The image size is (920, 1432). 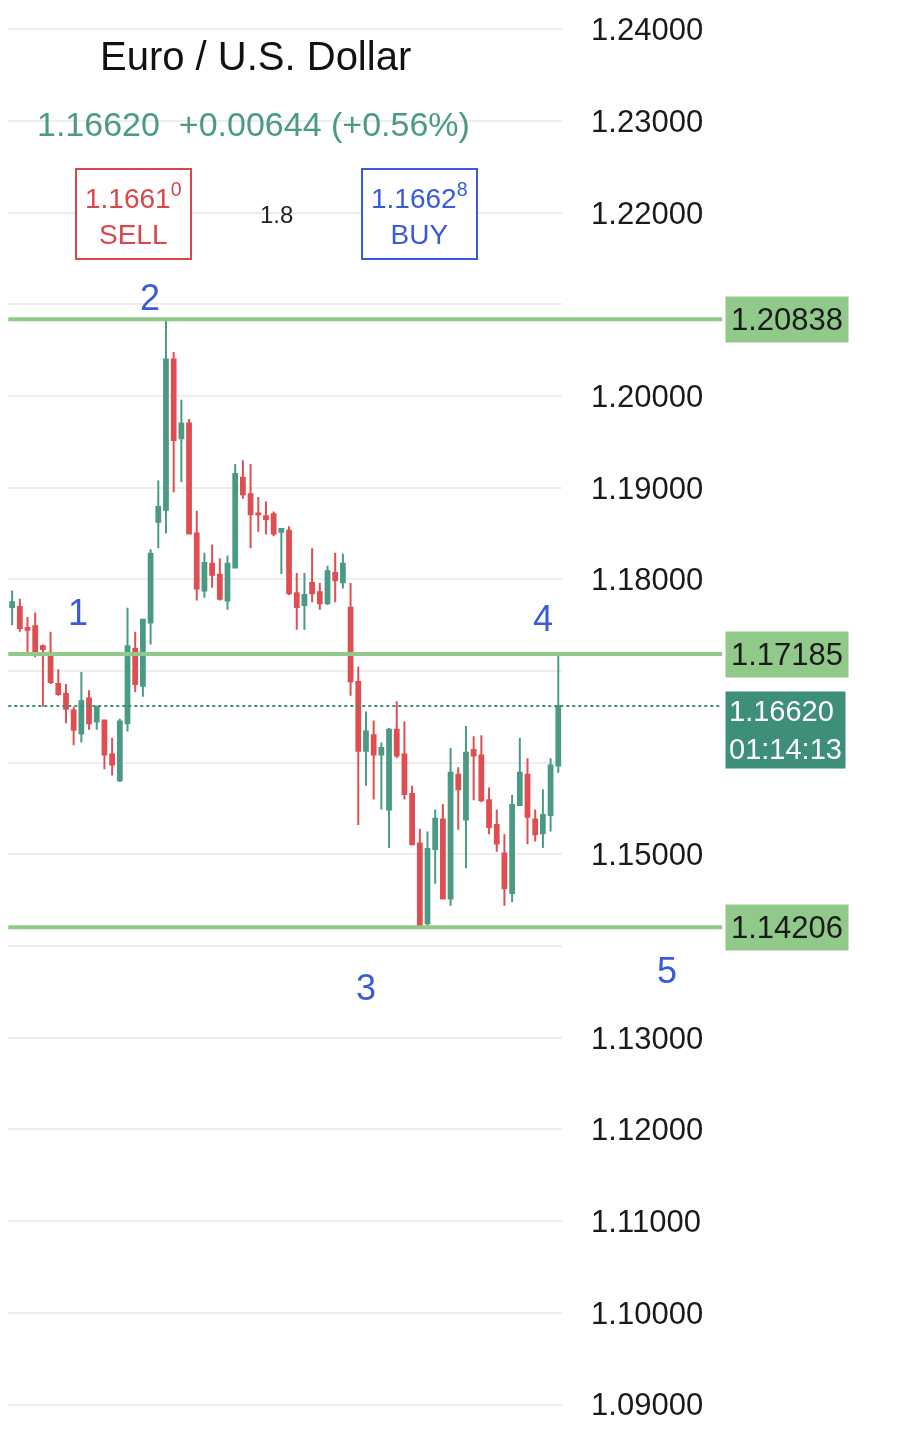 What do you see at coordinates (647, 396) in the screenshot?
I see `y-tick-label: 1.20000` at bounding box center [647, 396].